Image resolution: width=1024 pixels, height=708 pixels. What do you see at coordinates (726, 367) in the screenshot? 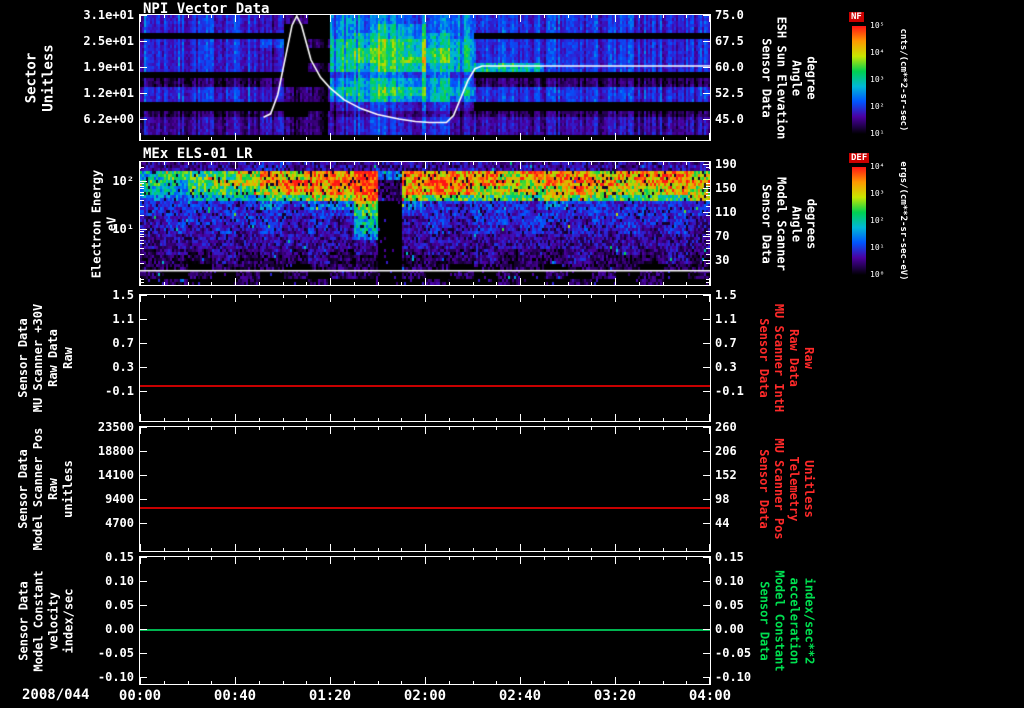
I see `mu-scanner-30v-right-tick-label: 0.3` at bounding box center [726, 367].